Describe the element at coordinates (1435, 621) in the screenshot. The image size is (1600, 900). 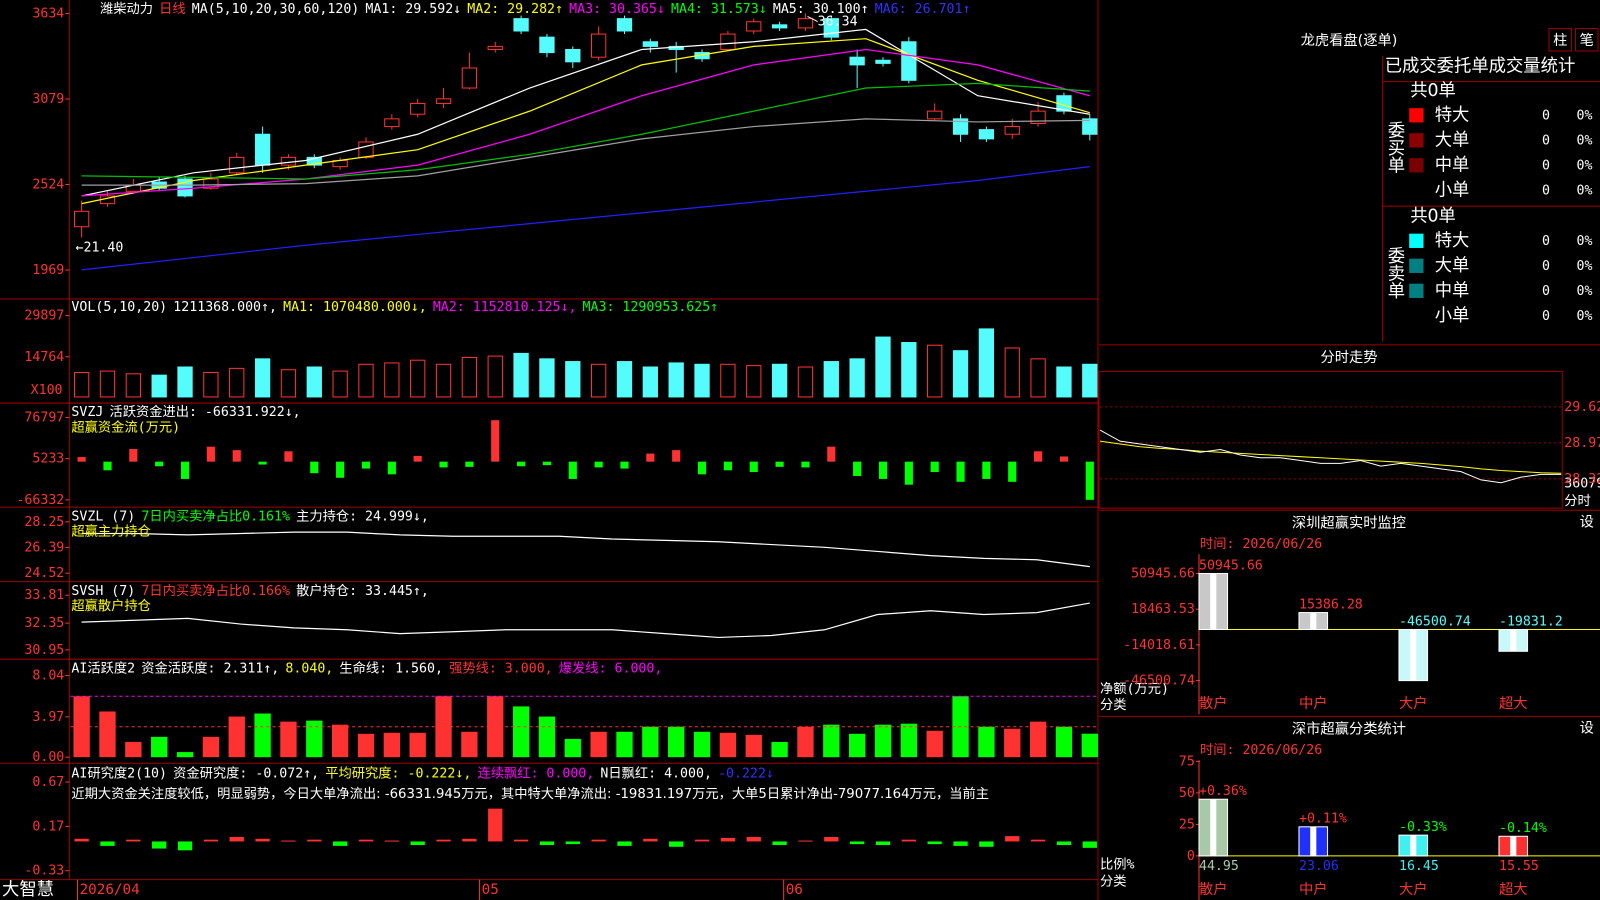
I see `value-label: -46500.74` at that location.